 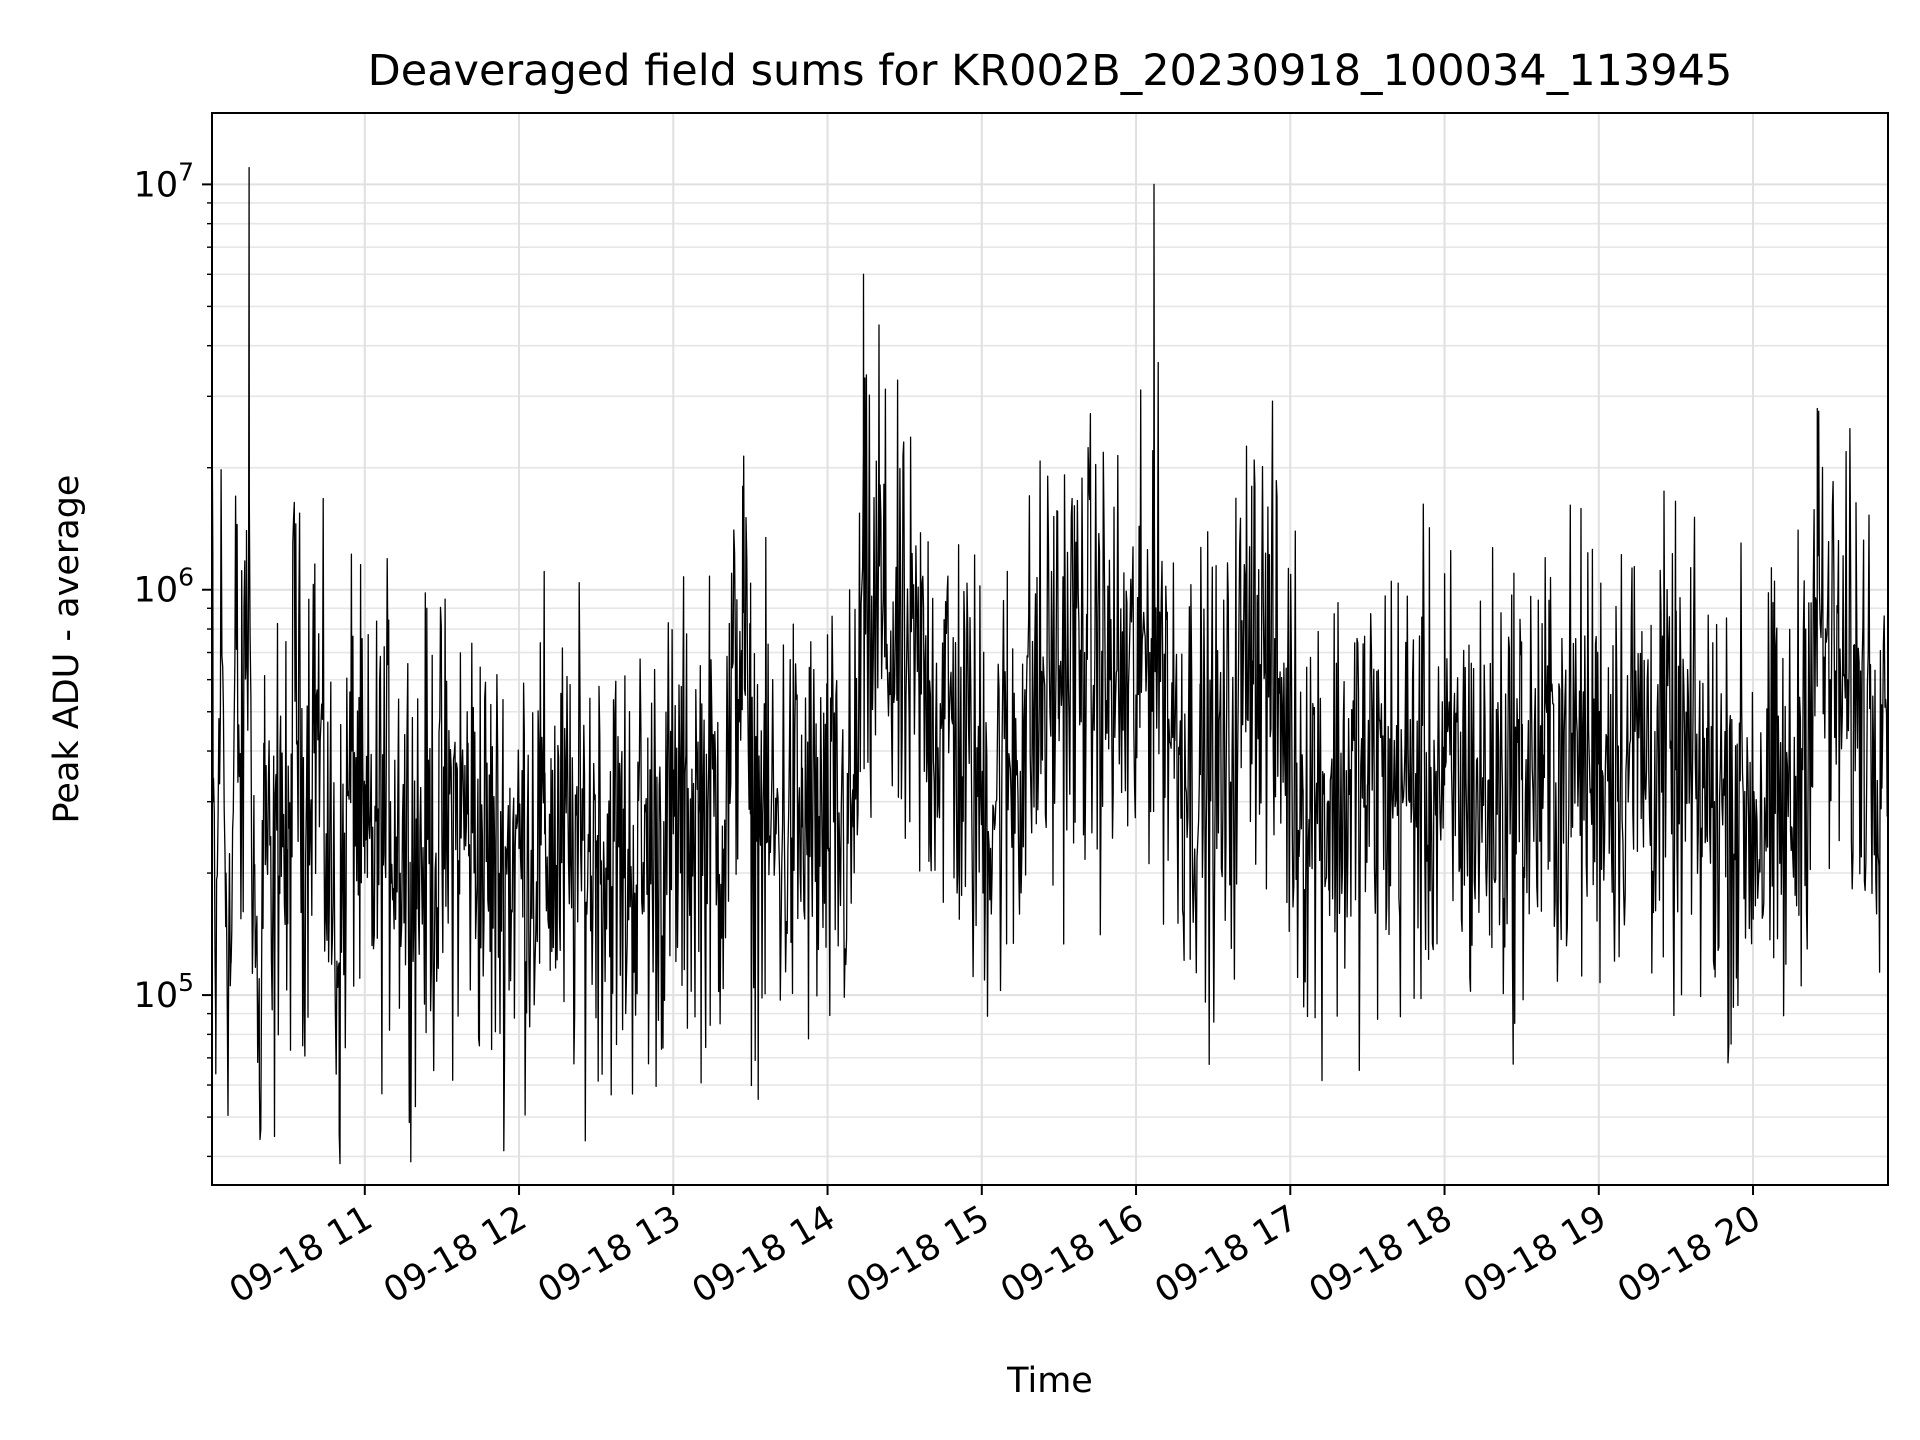 I want to click on y-axis: 10⁵ 10⁶ 10⁷, so click(x=173, y=657).